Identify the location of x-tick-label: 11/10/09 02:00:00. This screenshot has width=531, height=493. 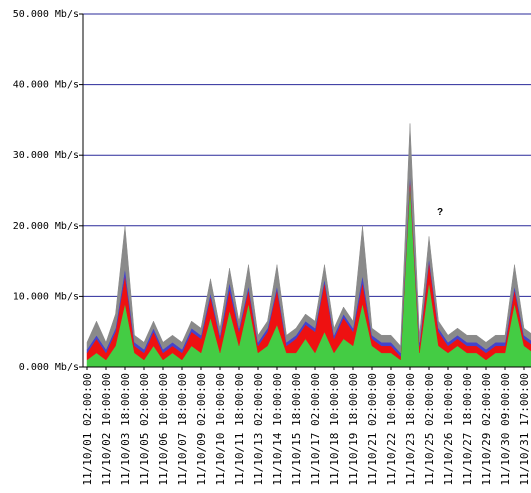
(201, 429).